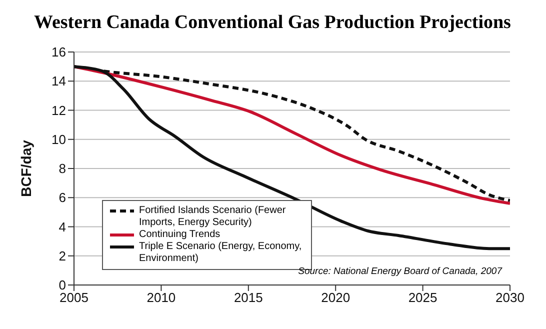 The width and height of the screenshot is (546, 329). Describe the element at coordinates (400, 271) in the screenshot. I see `annotation: Source: National Energy Board of Canada, 2007` at that location.